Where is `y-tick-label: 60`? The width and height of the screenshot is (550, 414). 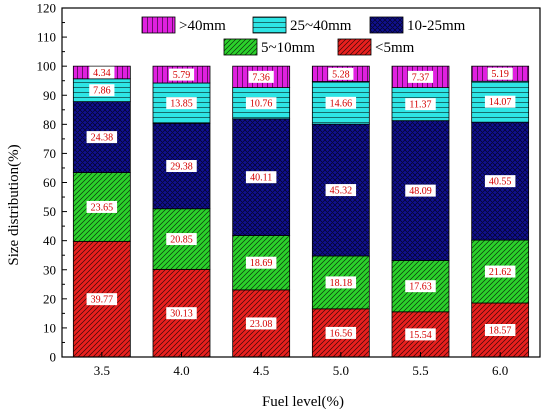 y-tick-label: 60 is located at coordinates (49, 182).